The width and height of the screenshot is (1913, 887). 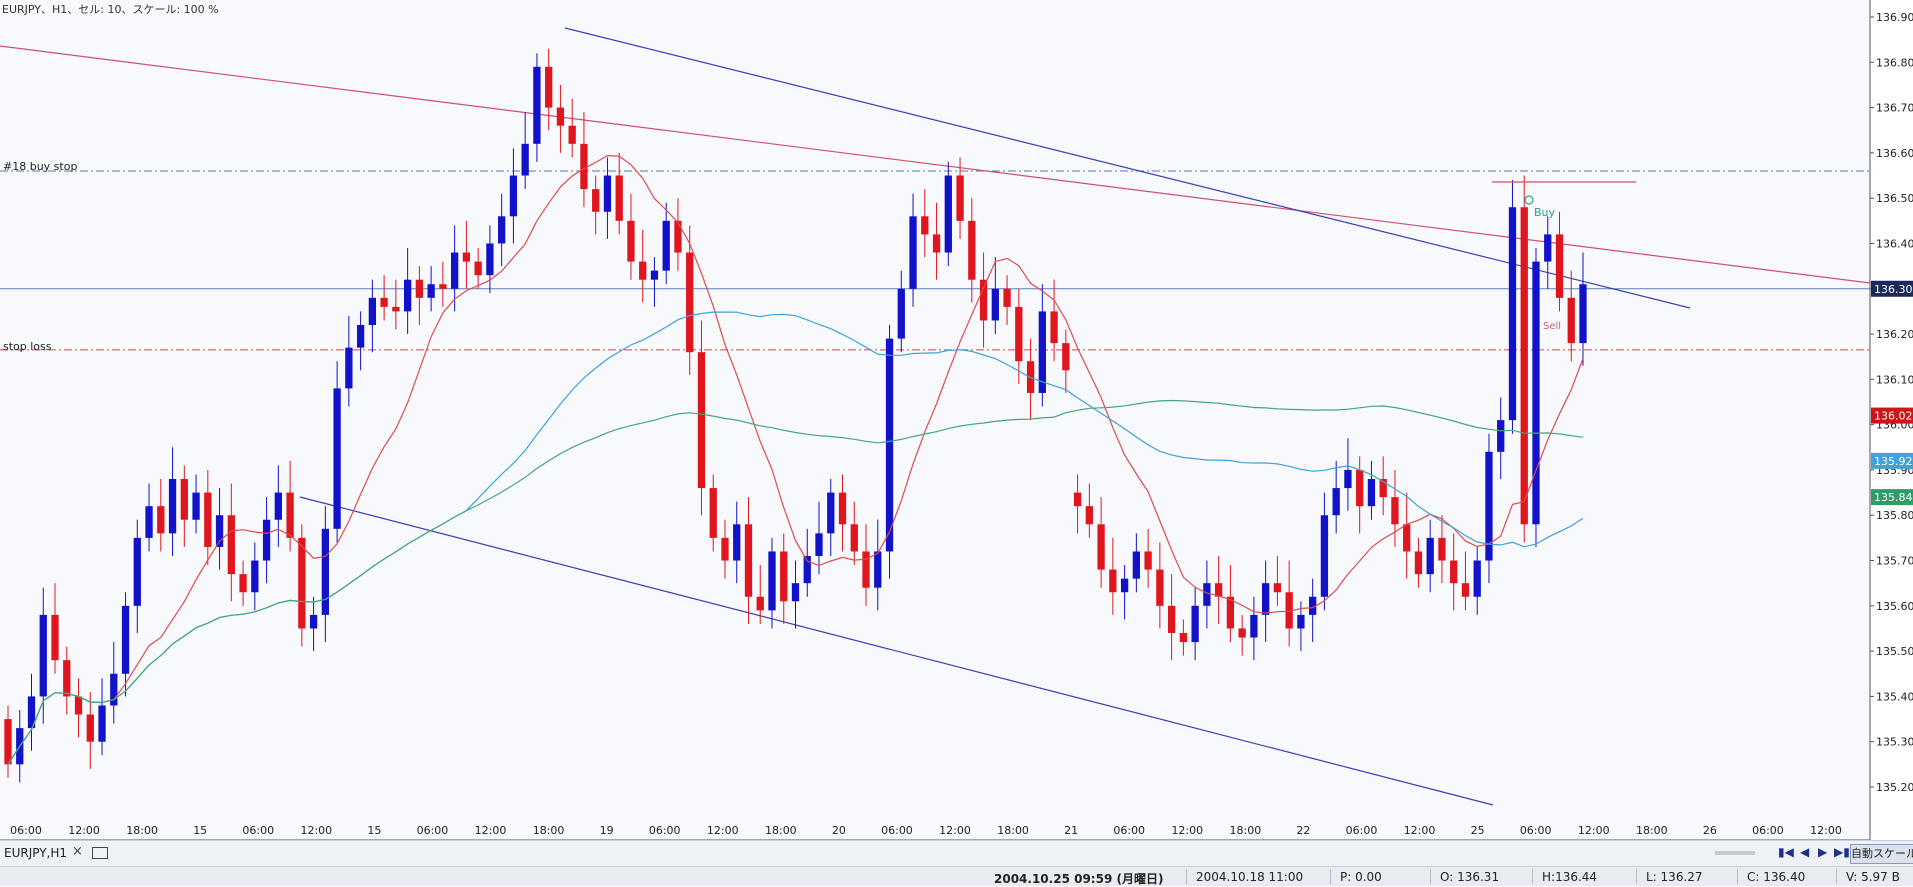 What do you see at coordinates (1881, 854) in the screenshot?
I see `autoscale-button: 自動スケール` at bounding box center [1881, 854].